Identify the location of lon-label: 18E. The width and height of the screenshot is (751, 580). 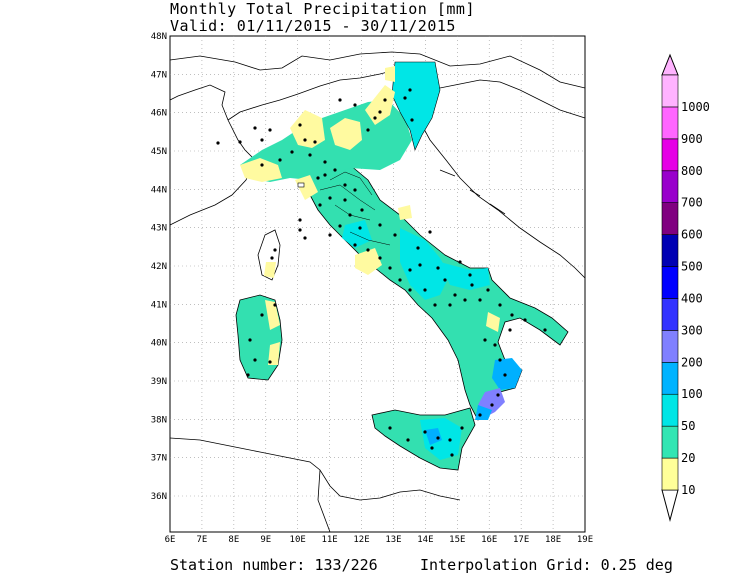
(553, 540).